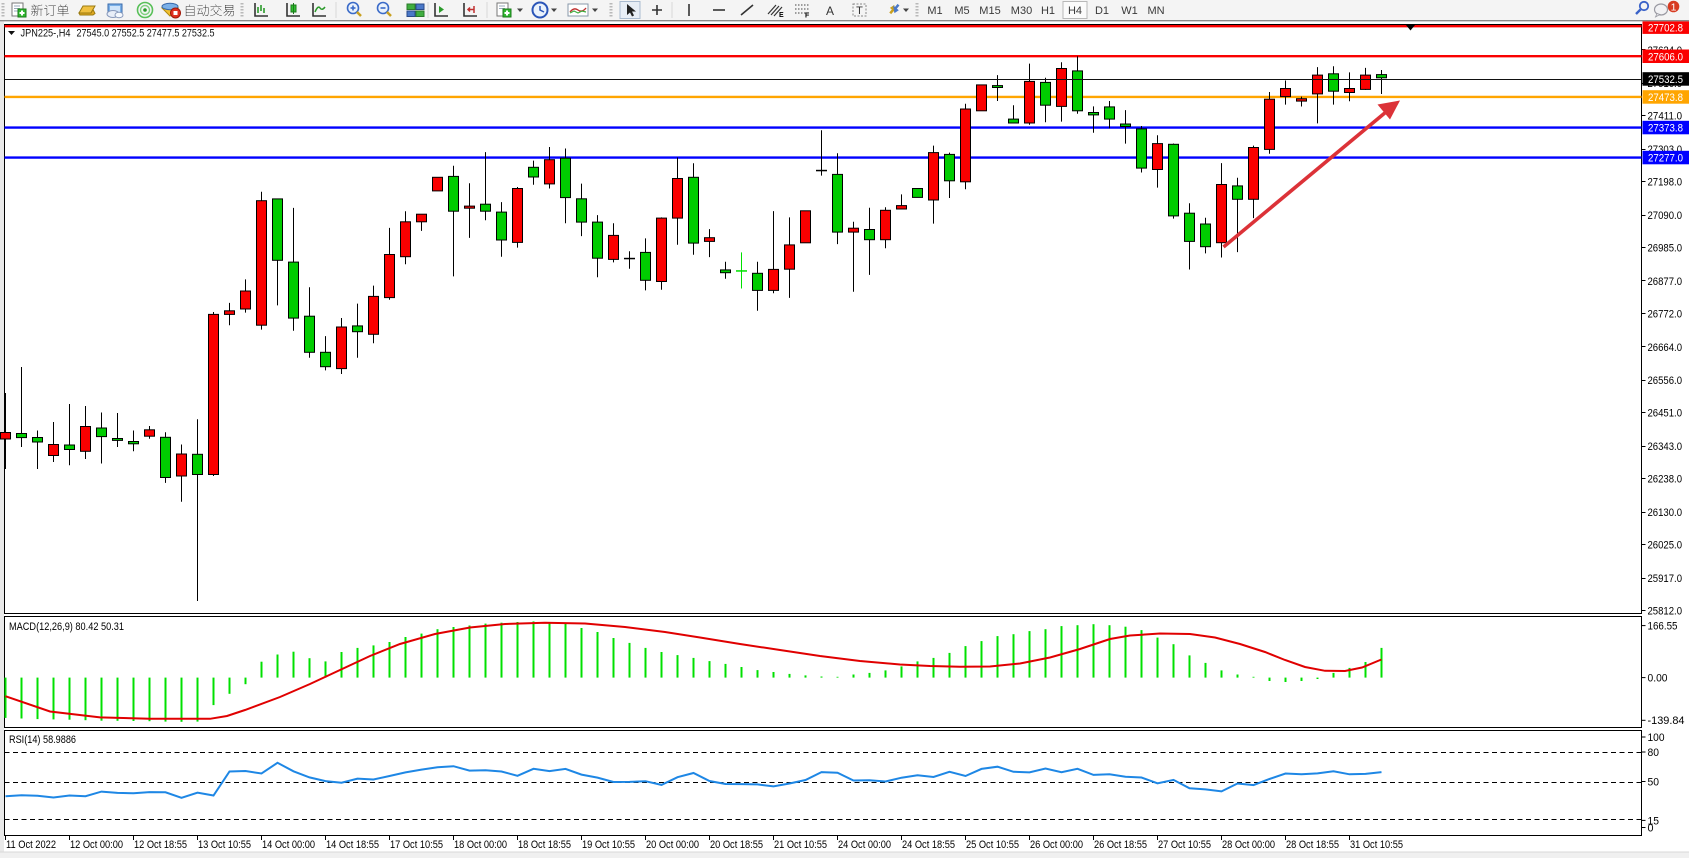  I want to click on svg-text: 26 Oct 18:55, so click(1120, 845).